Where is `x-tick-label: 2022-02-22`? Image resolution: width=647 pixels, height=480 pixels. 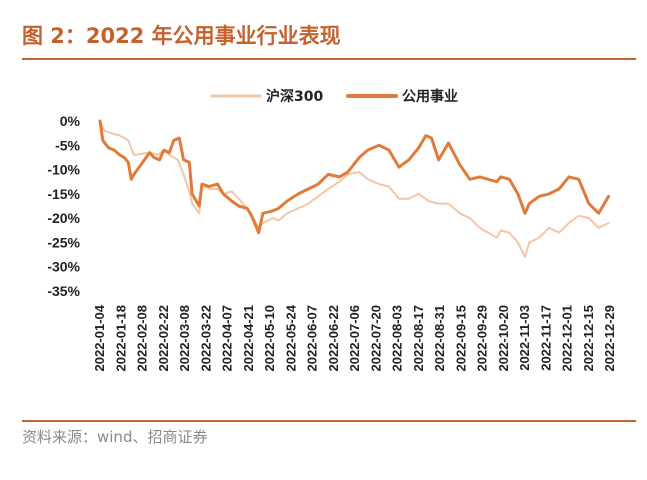
x-tick-label: 2022-02-22 is located at coordinates (163, 338).